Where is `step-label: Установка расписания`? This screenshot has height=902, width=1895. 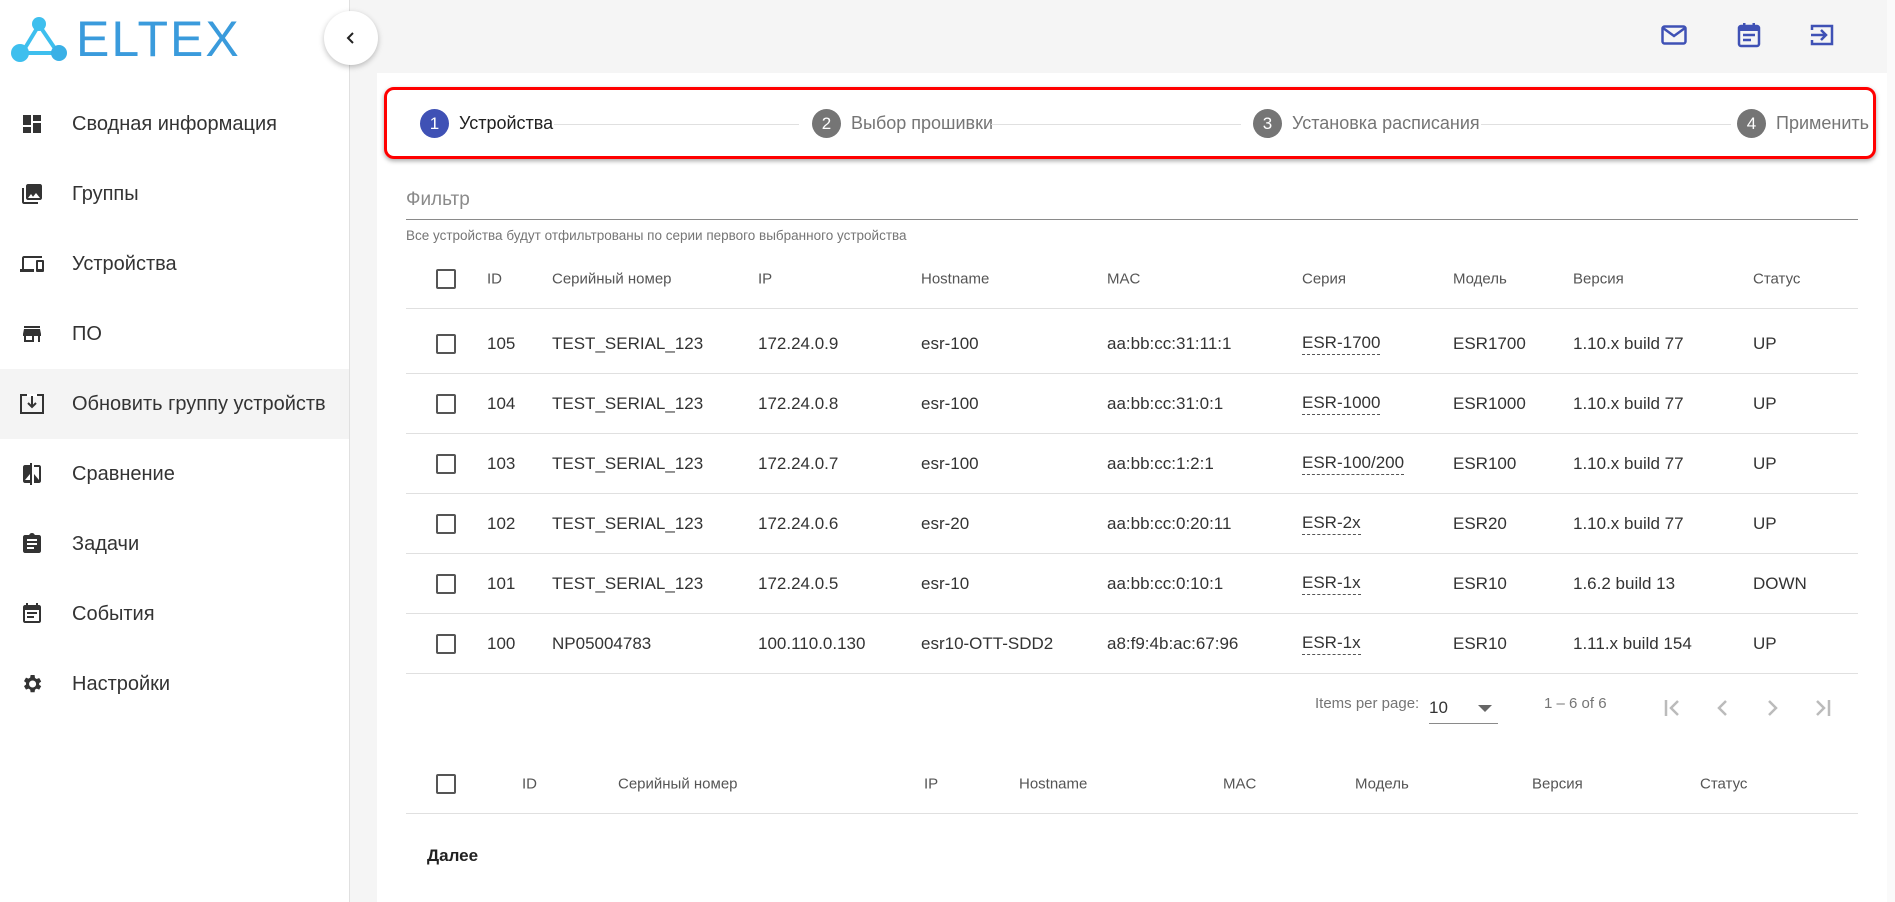
step-label: Установка расписания is located at coordinates (1386, 123).